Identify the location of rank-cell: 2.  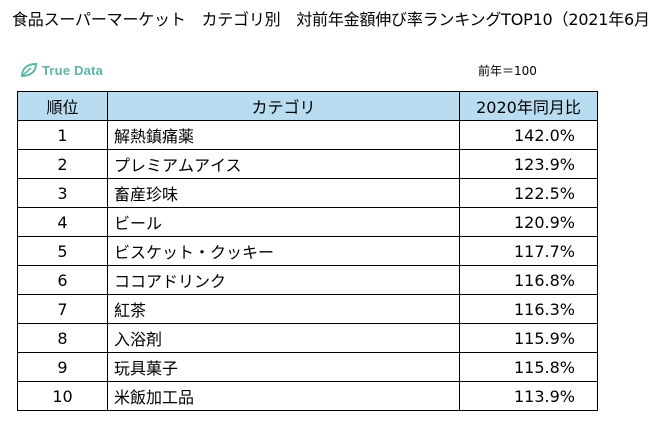
(62, 164).